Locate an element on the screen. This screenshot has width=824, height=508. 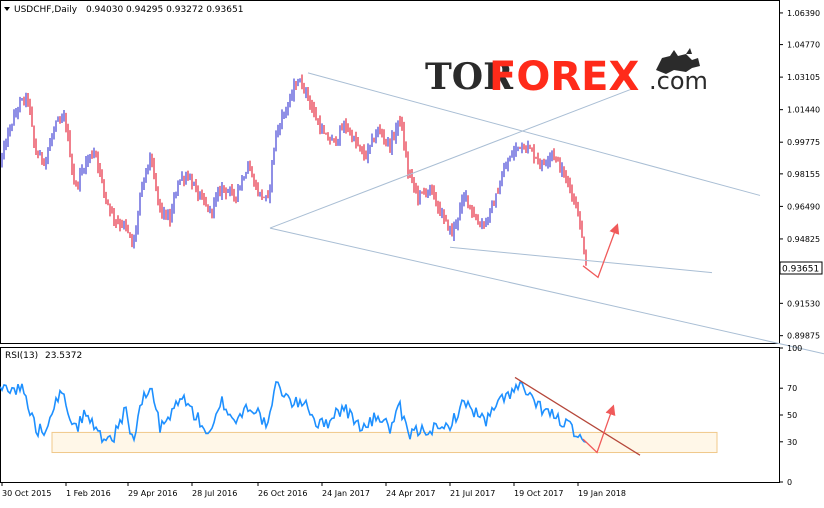
time-tick-label: 29 Apr 2016 is located at coordinates (152, 493).